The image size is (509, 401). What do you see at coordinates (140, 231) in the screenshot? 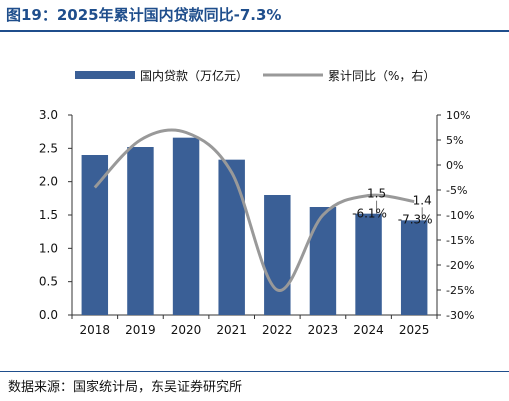
I see `bar-2019` at bounding box center [140, 231].